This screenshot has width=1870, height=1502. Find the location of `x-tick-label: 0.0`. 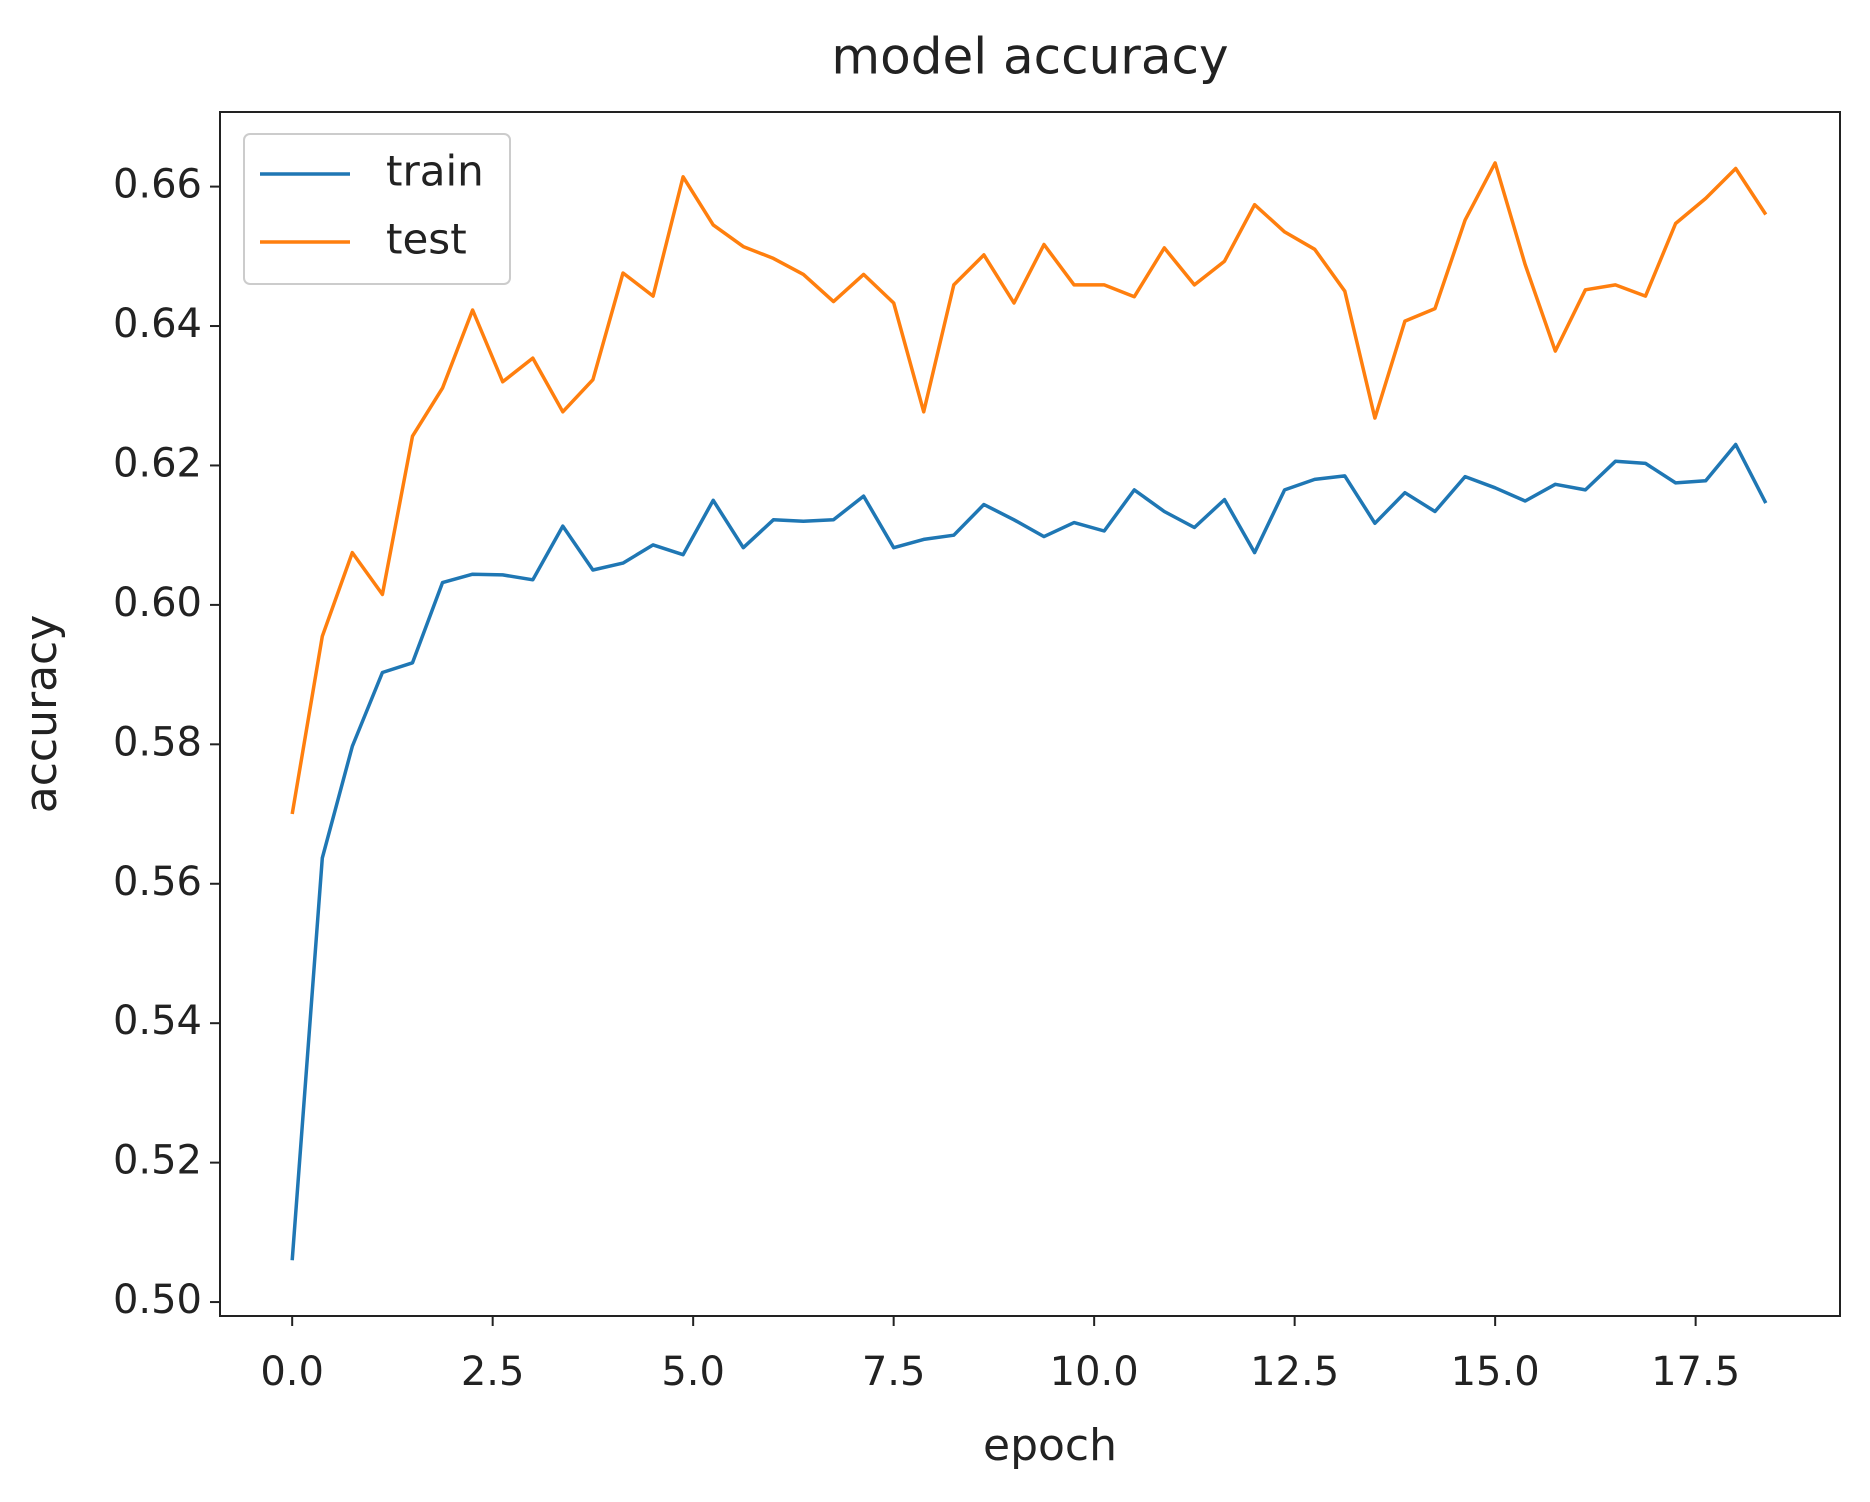

x-tick-label: 0.0 is located at coordinates (292, 1372).